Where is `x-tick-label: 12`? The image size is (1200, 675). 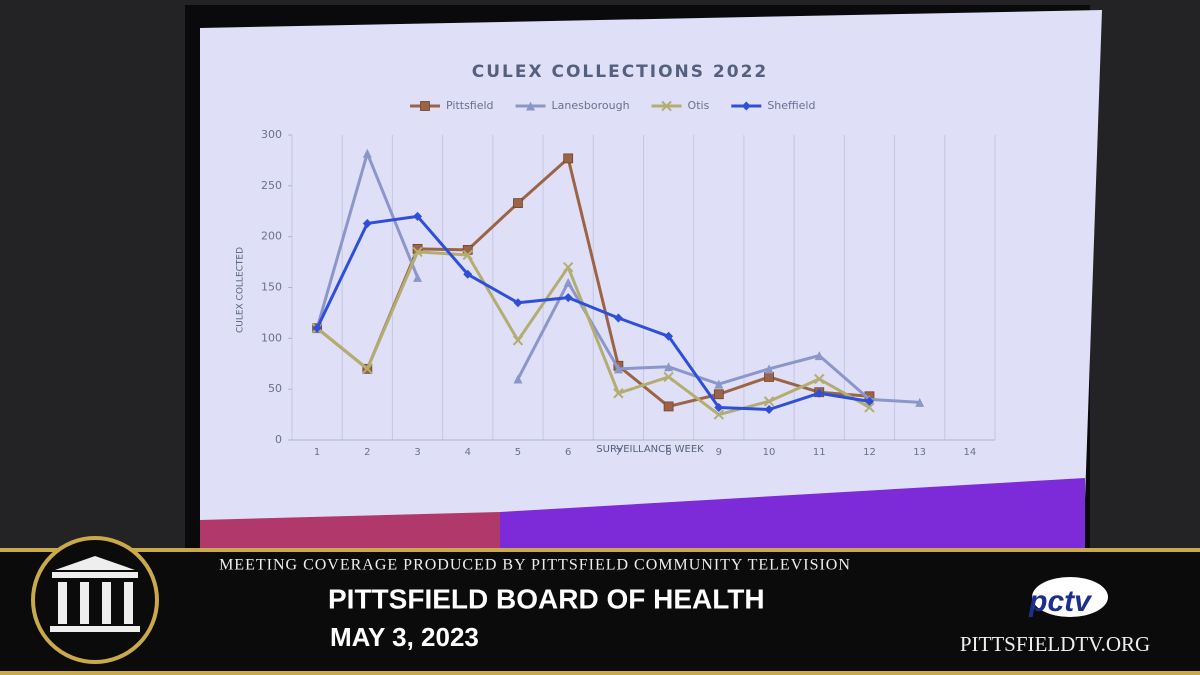 x-tick-label: 12 is located at coordinates (869, 452).